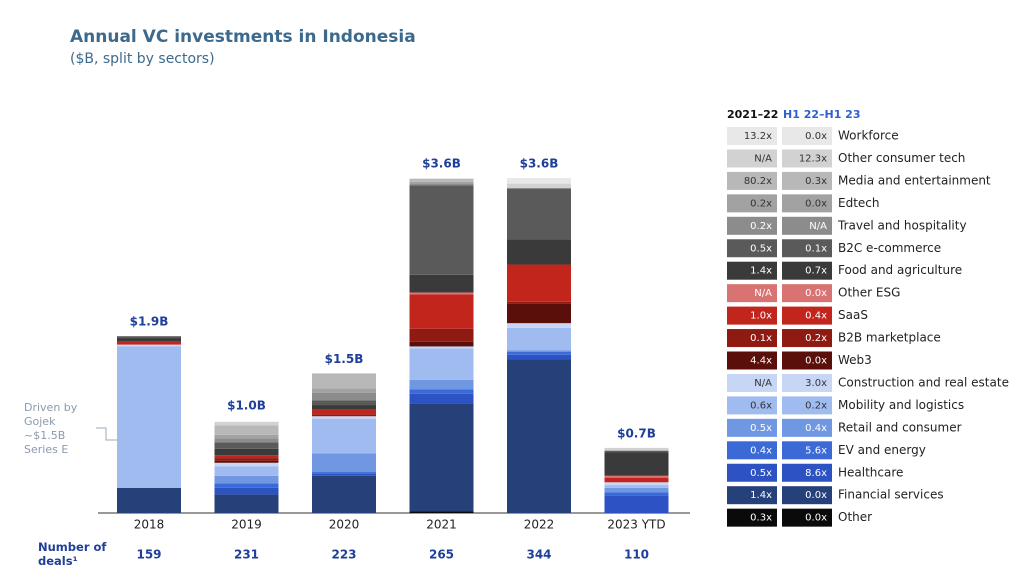  Describe the element at coordinates (869, 293) in the screenshot. I see `legend-label: Other ESG` at that location.